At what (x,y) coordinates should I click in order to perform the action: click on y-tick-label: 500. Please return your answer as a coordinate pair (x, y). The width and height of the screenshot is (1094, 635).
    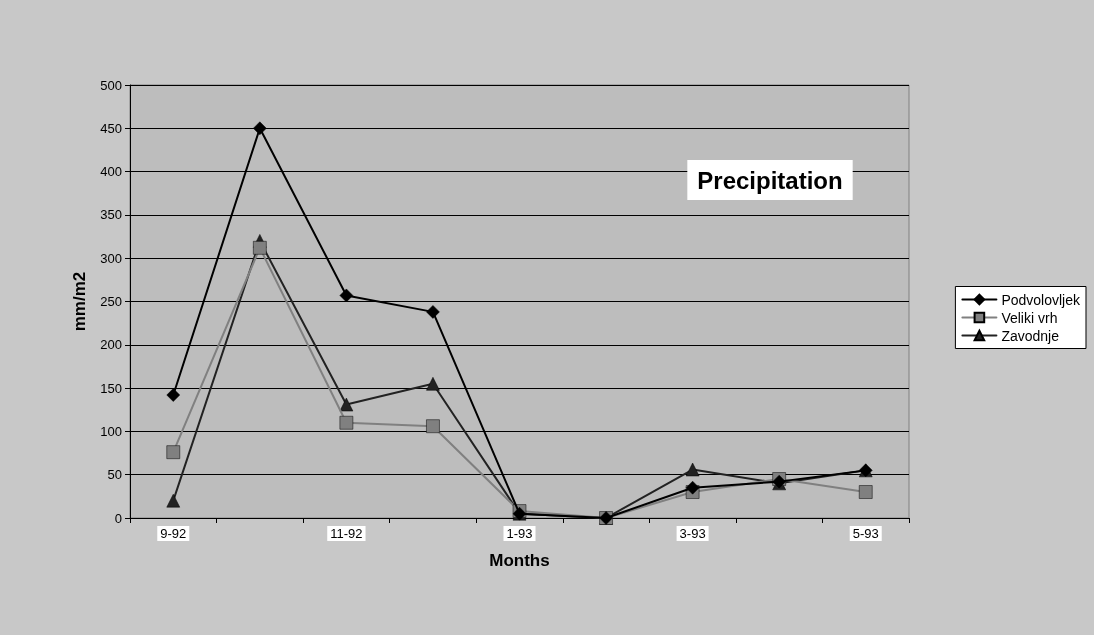
    Looking at the image, I should click on (111, 85).